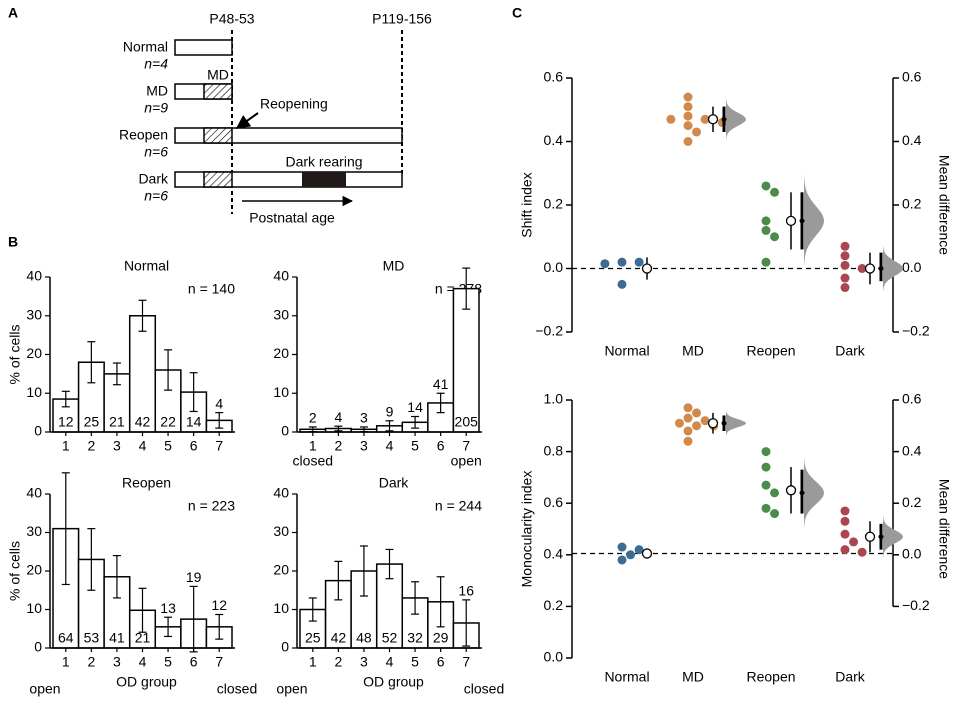  Describe the element at coordinates (323, 162) in the screenshot. I see `annotation: Dark rearing` at that location.